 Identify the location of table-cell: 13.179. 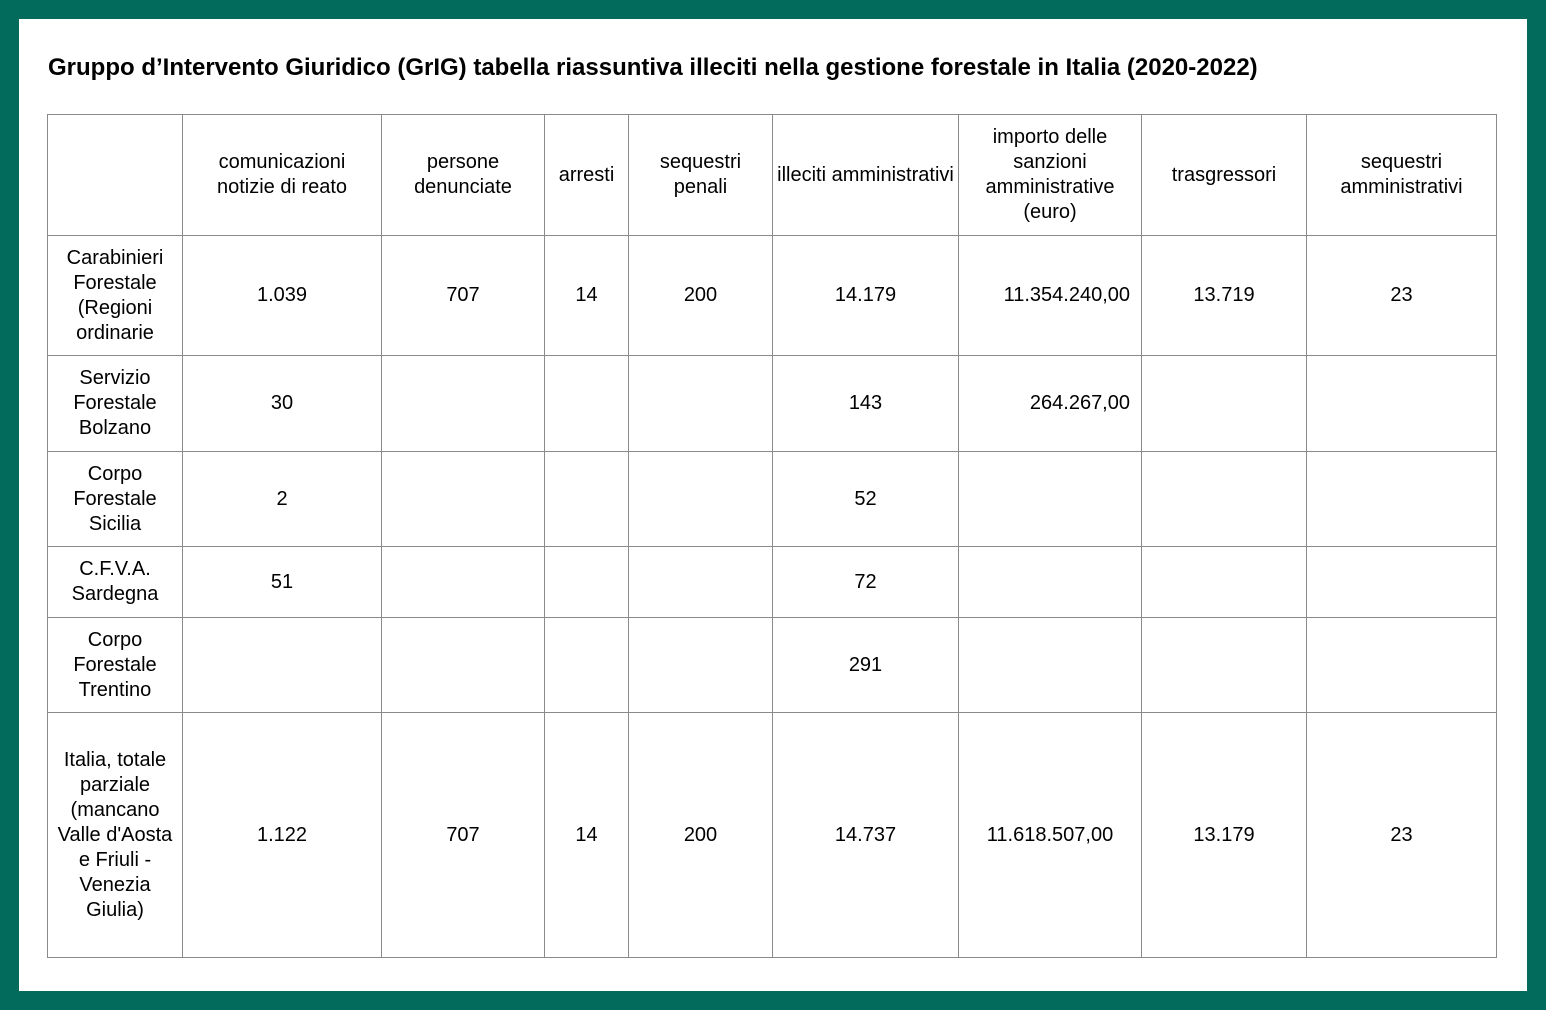
(1224, 835).